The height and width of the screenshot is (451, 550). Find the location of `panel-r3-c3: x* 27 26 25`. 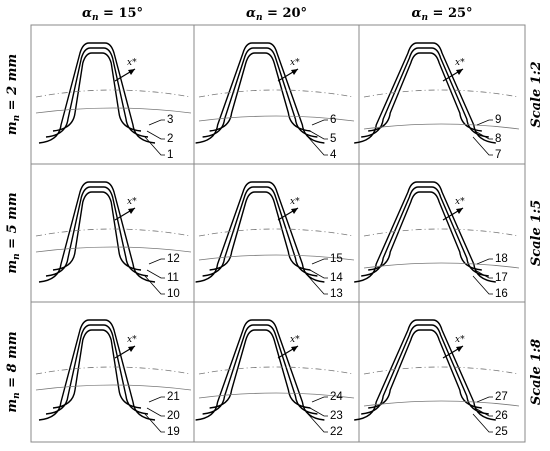

panel-r3-c3: x* 27 26 25 is located at coordinates (437, 378).